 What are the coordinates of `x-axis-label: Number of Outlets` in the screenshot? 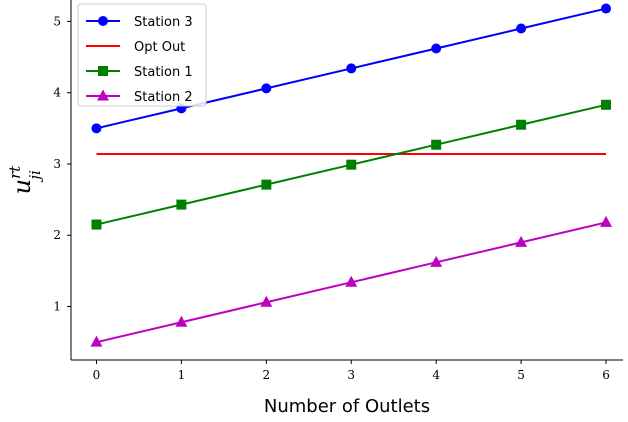 It's located at (347, 406).